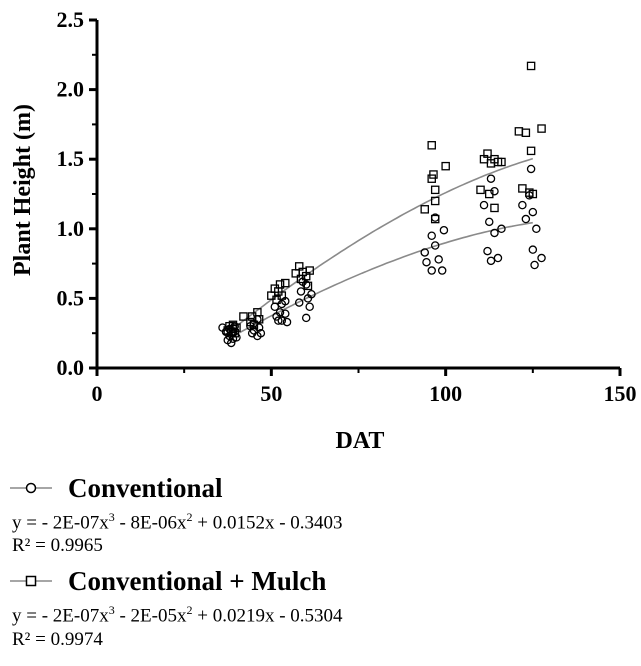 The height and width of the screenshot is (666, 641). Describe the element at coordinates (23, 190) in the screenshot. I see `y-axis-title: Plant Height (m)` at that location.